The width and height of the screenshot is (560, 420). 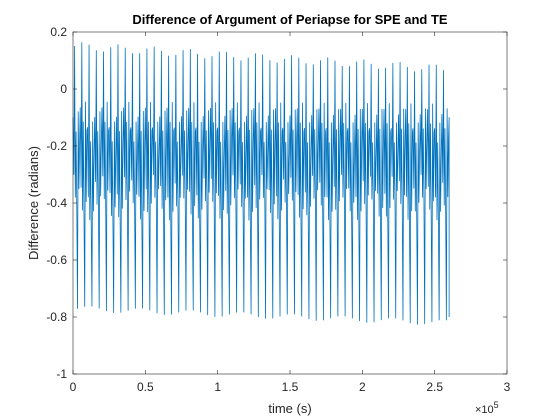 I want to click on y-tick-label: 0.2, so click(x=58, y=32).